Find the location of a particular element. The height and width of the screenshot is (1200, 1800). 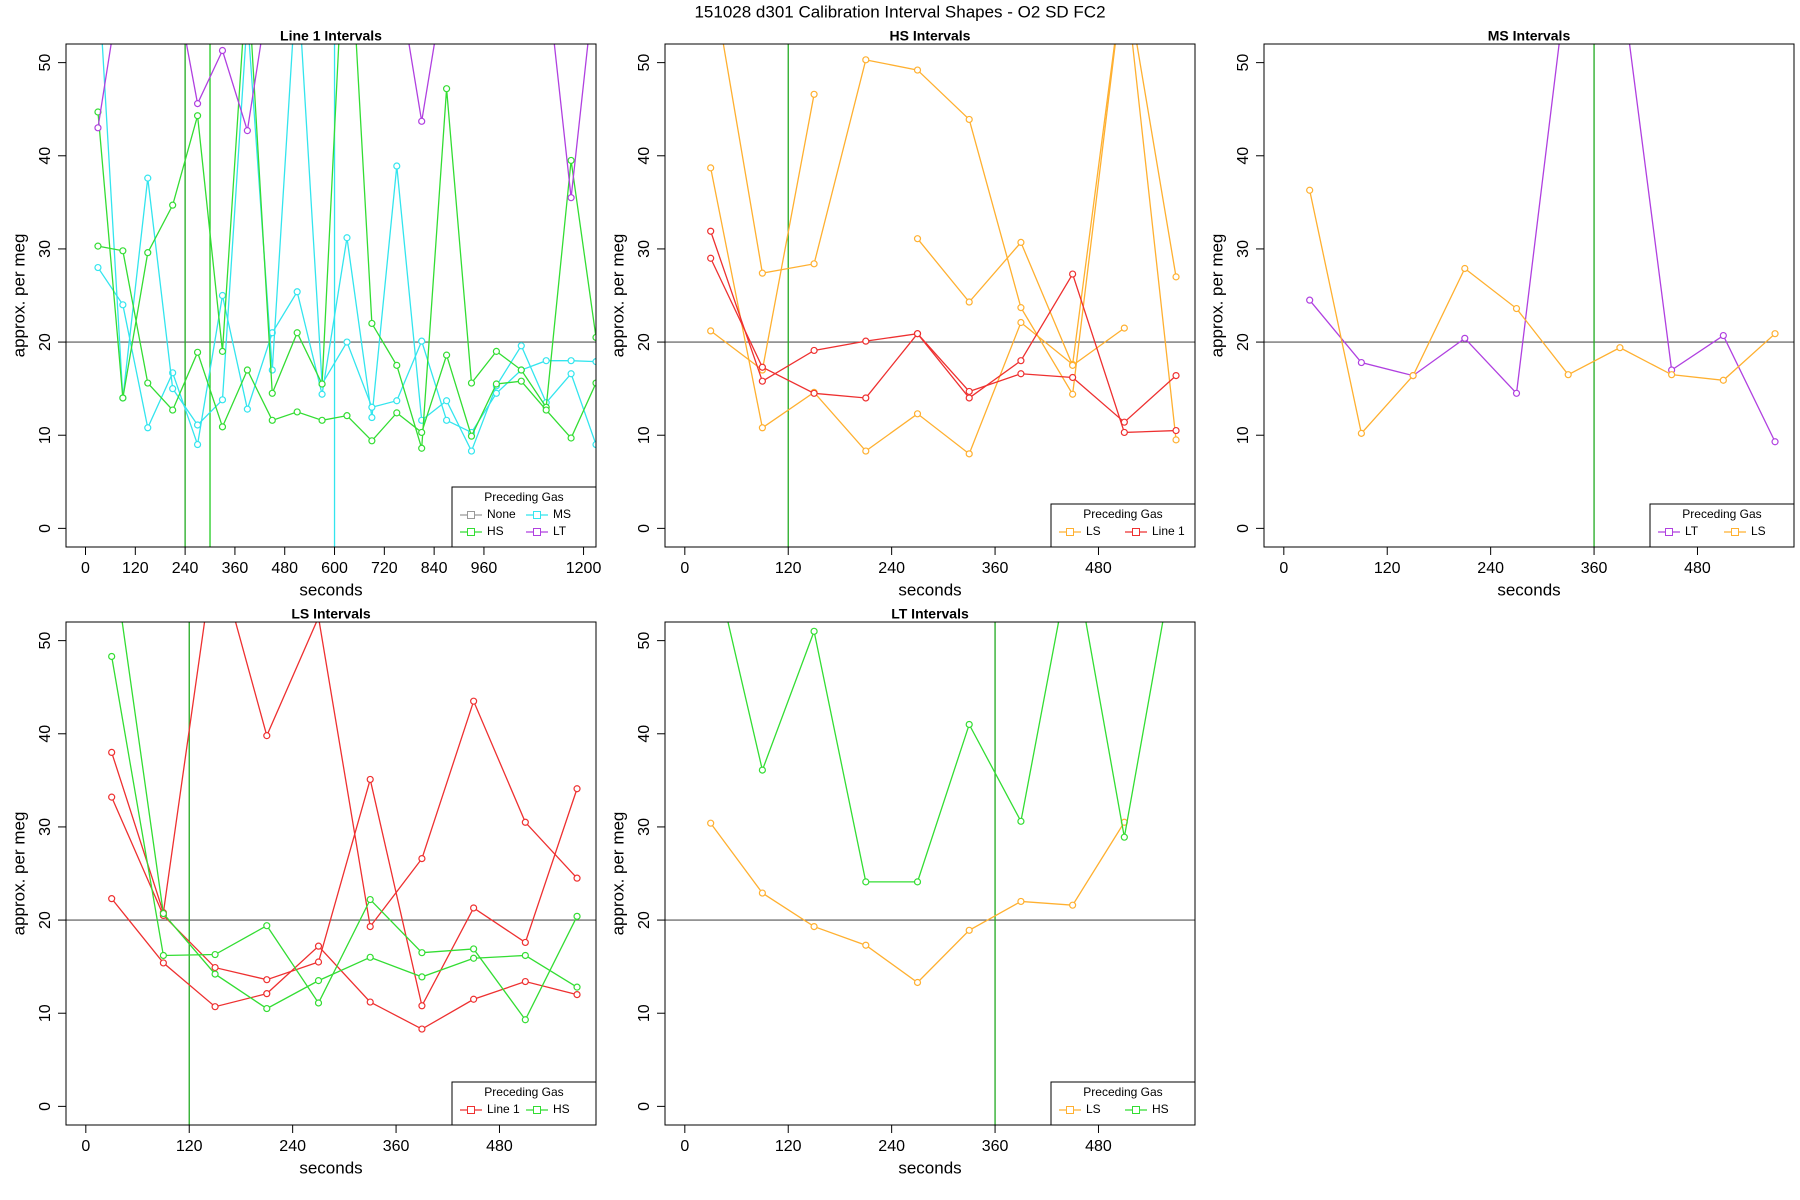

legend-title: Preceding Gas is located at coordinates (1721, 514).